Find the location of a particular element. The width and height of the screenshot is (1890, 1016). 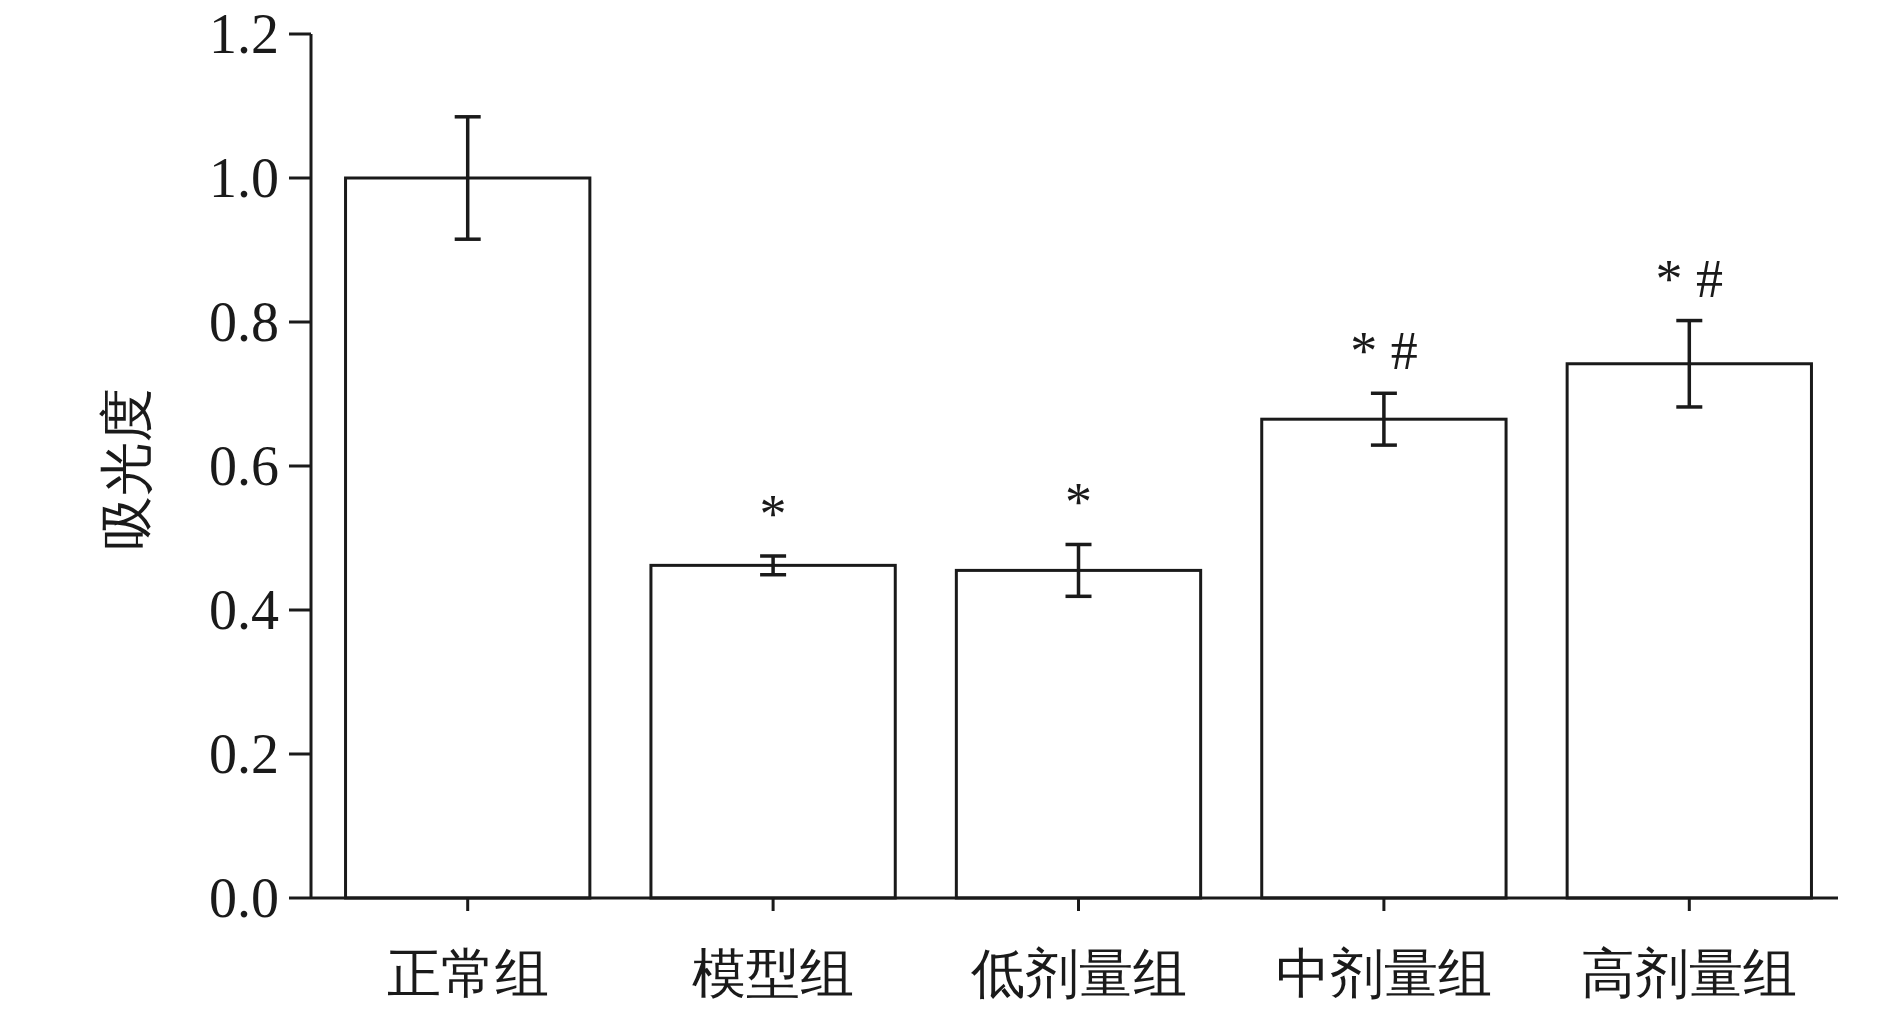

x-tick-label: 模型组 is located at coordinates (773, 974).